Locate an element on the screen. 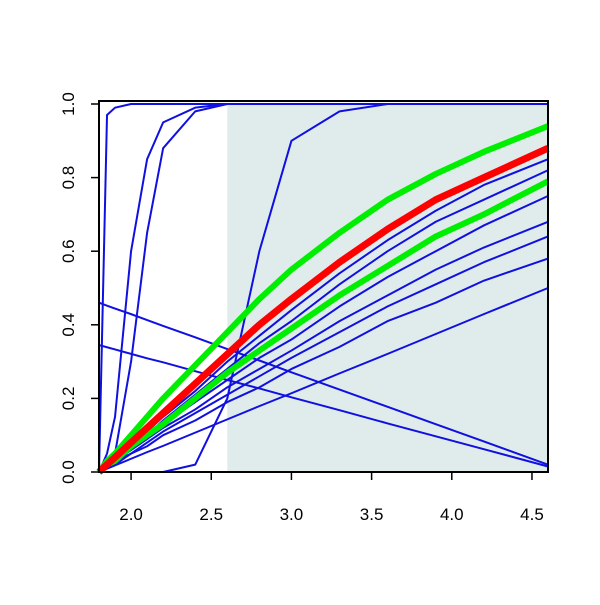 Image resolution: width=600 pixels, height=605 pixels. x-tick-label: 3.5 is located at coordinates (372, 514).